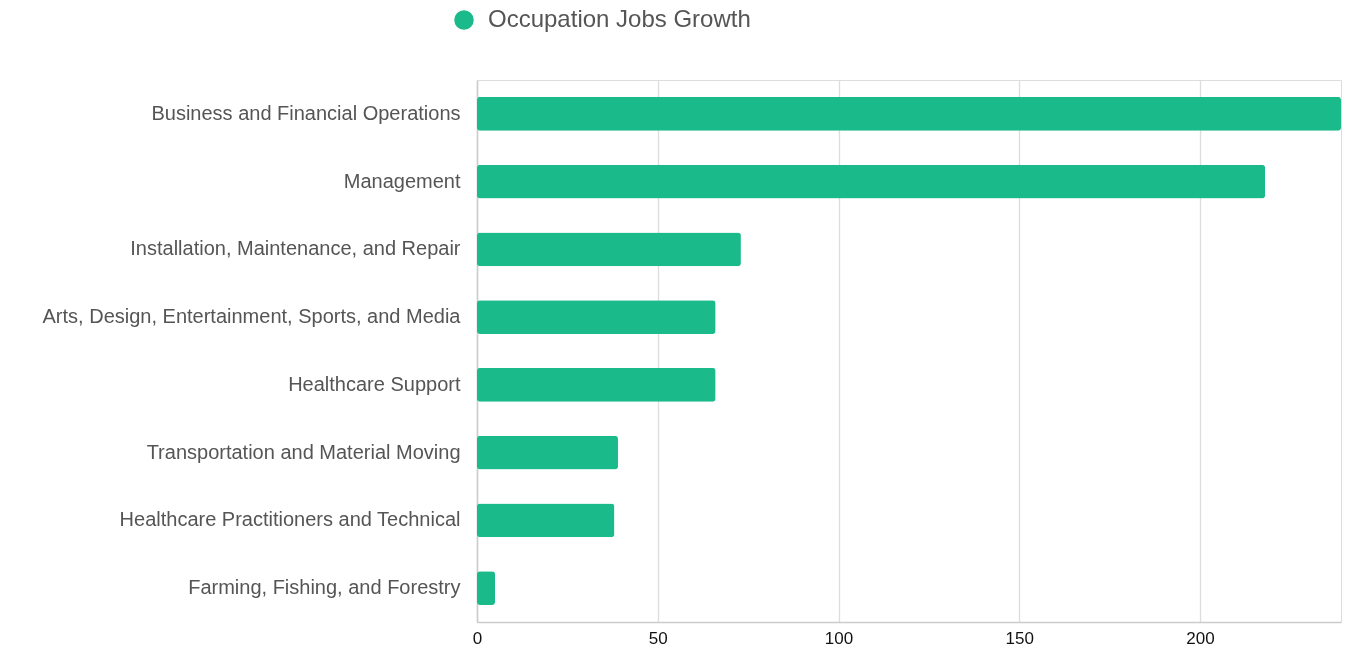  Describe the element at coordinates (658, 638) in the screenshot. I see `x-tick-label: 50` at that location.